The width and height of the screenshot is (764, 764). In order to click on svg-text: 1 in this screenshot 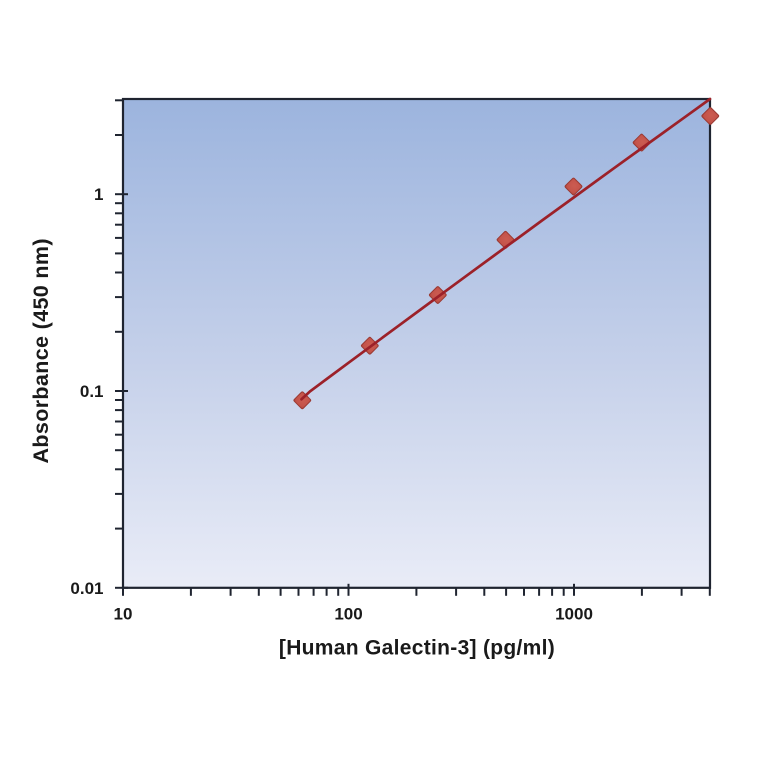, I will do `click(98, 194)`.